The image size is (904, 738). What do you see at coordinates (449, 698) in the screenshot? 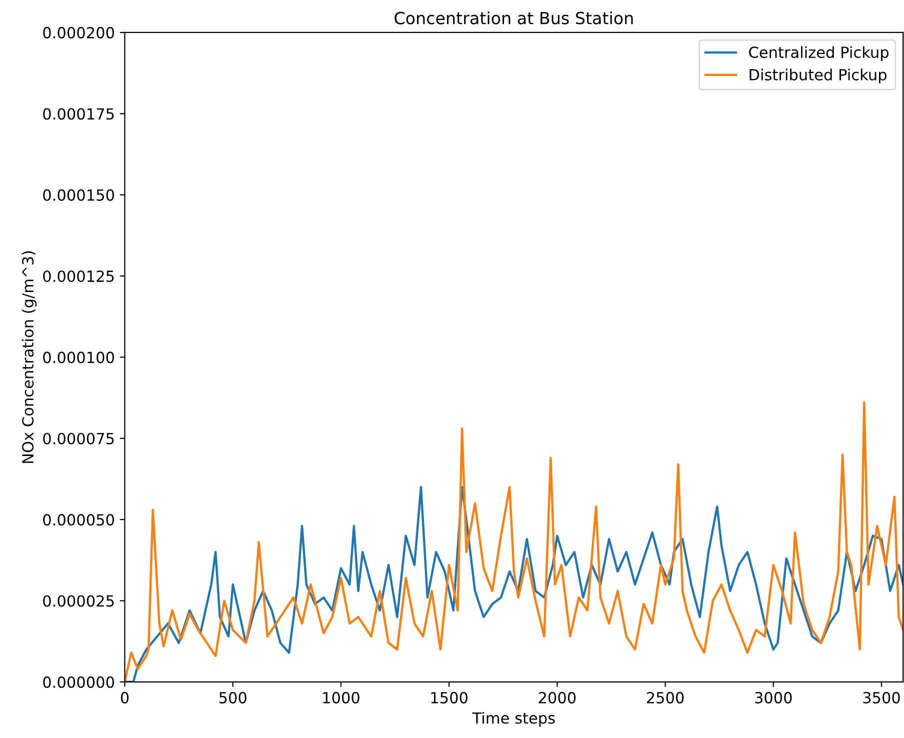
I see `x-tick-label: 1500` at bounding box center [449, 698].